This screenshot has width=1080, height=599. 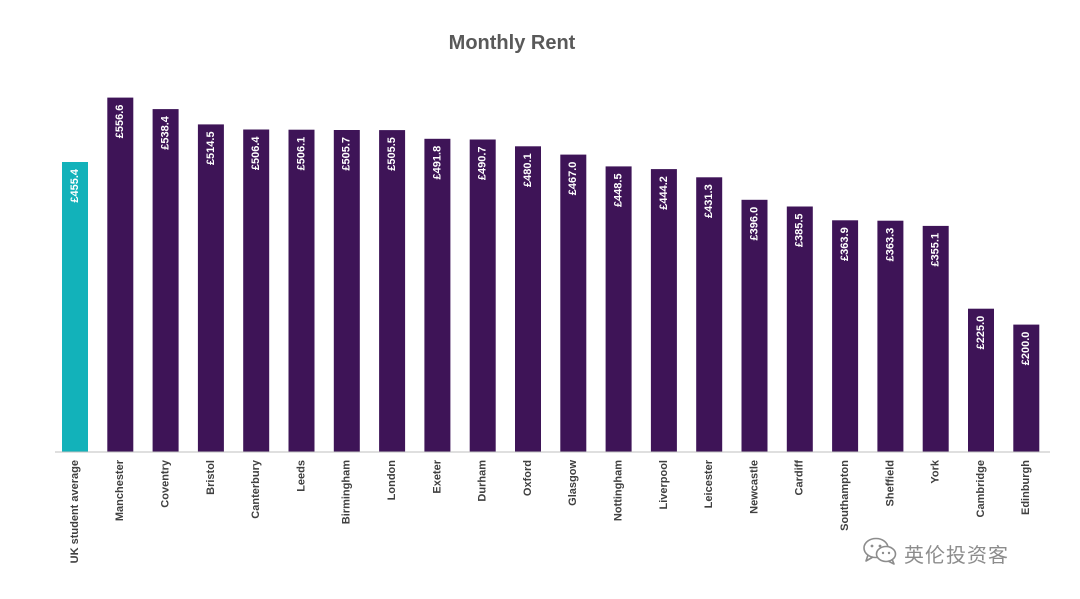 I want to click on category-label-london: London, so click(x=392, y=480).